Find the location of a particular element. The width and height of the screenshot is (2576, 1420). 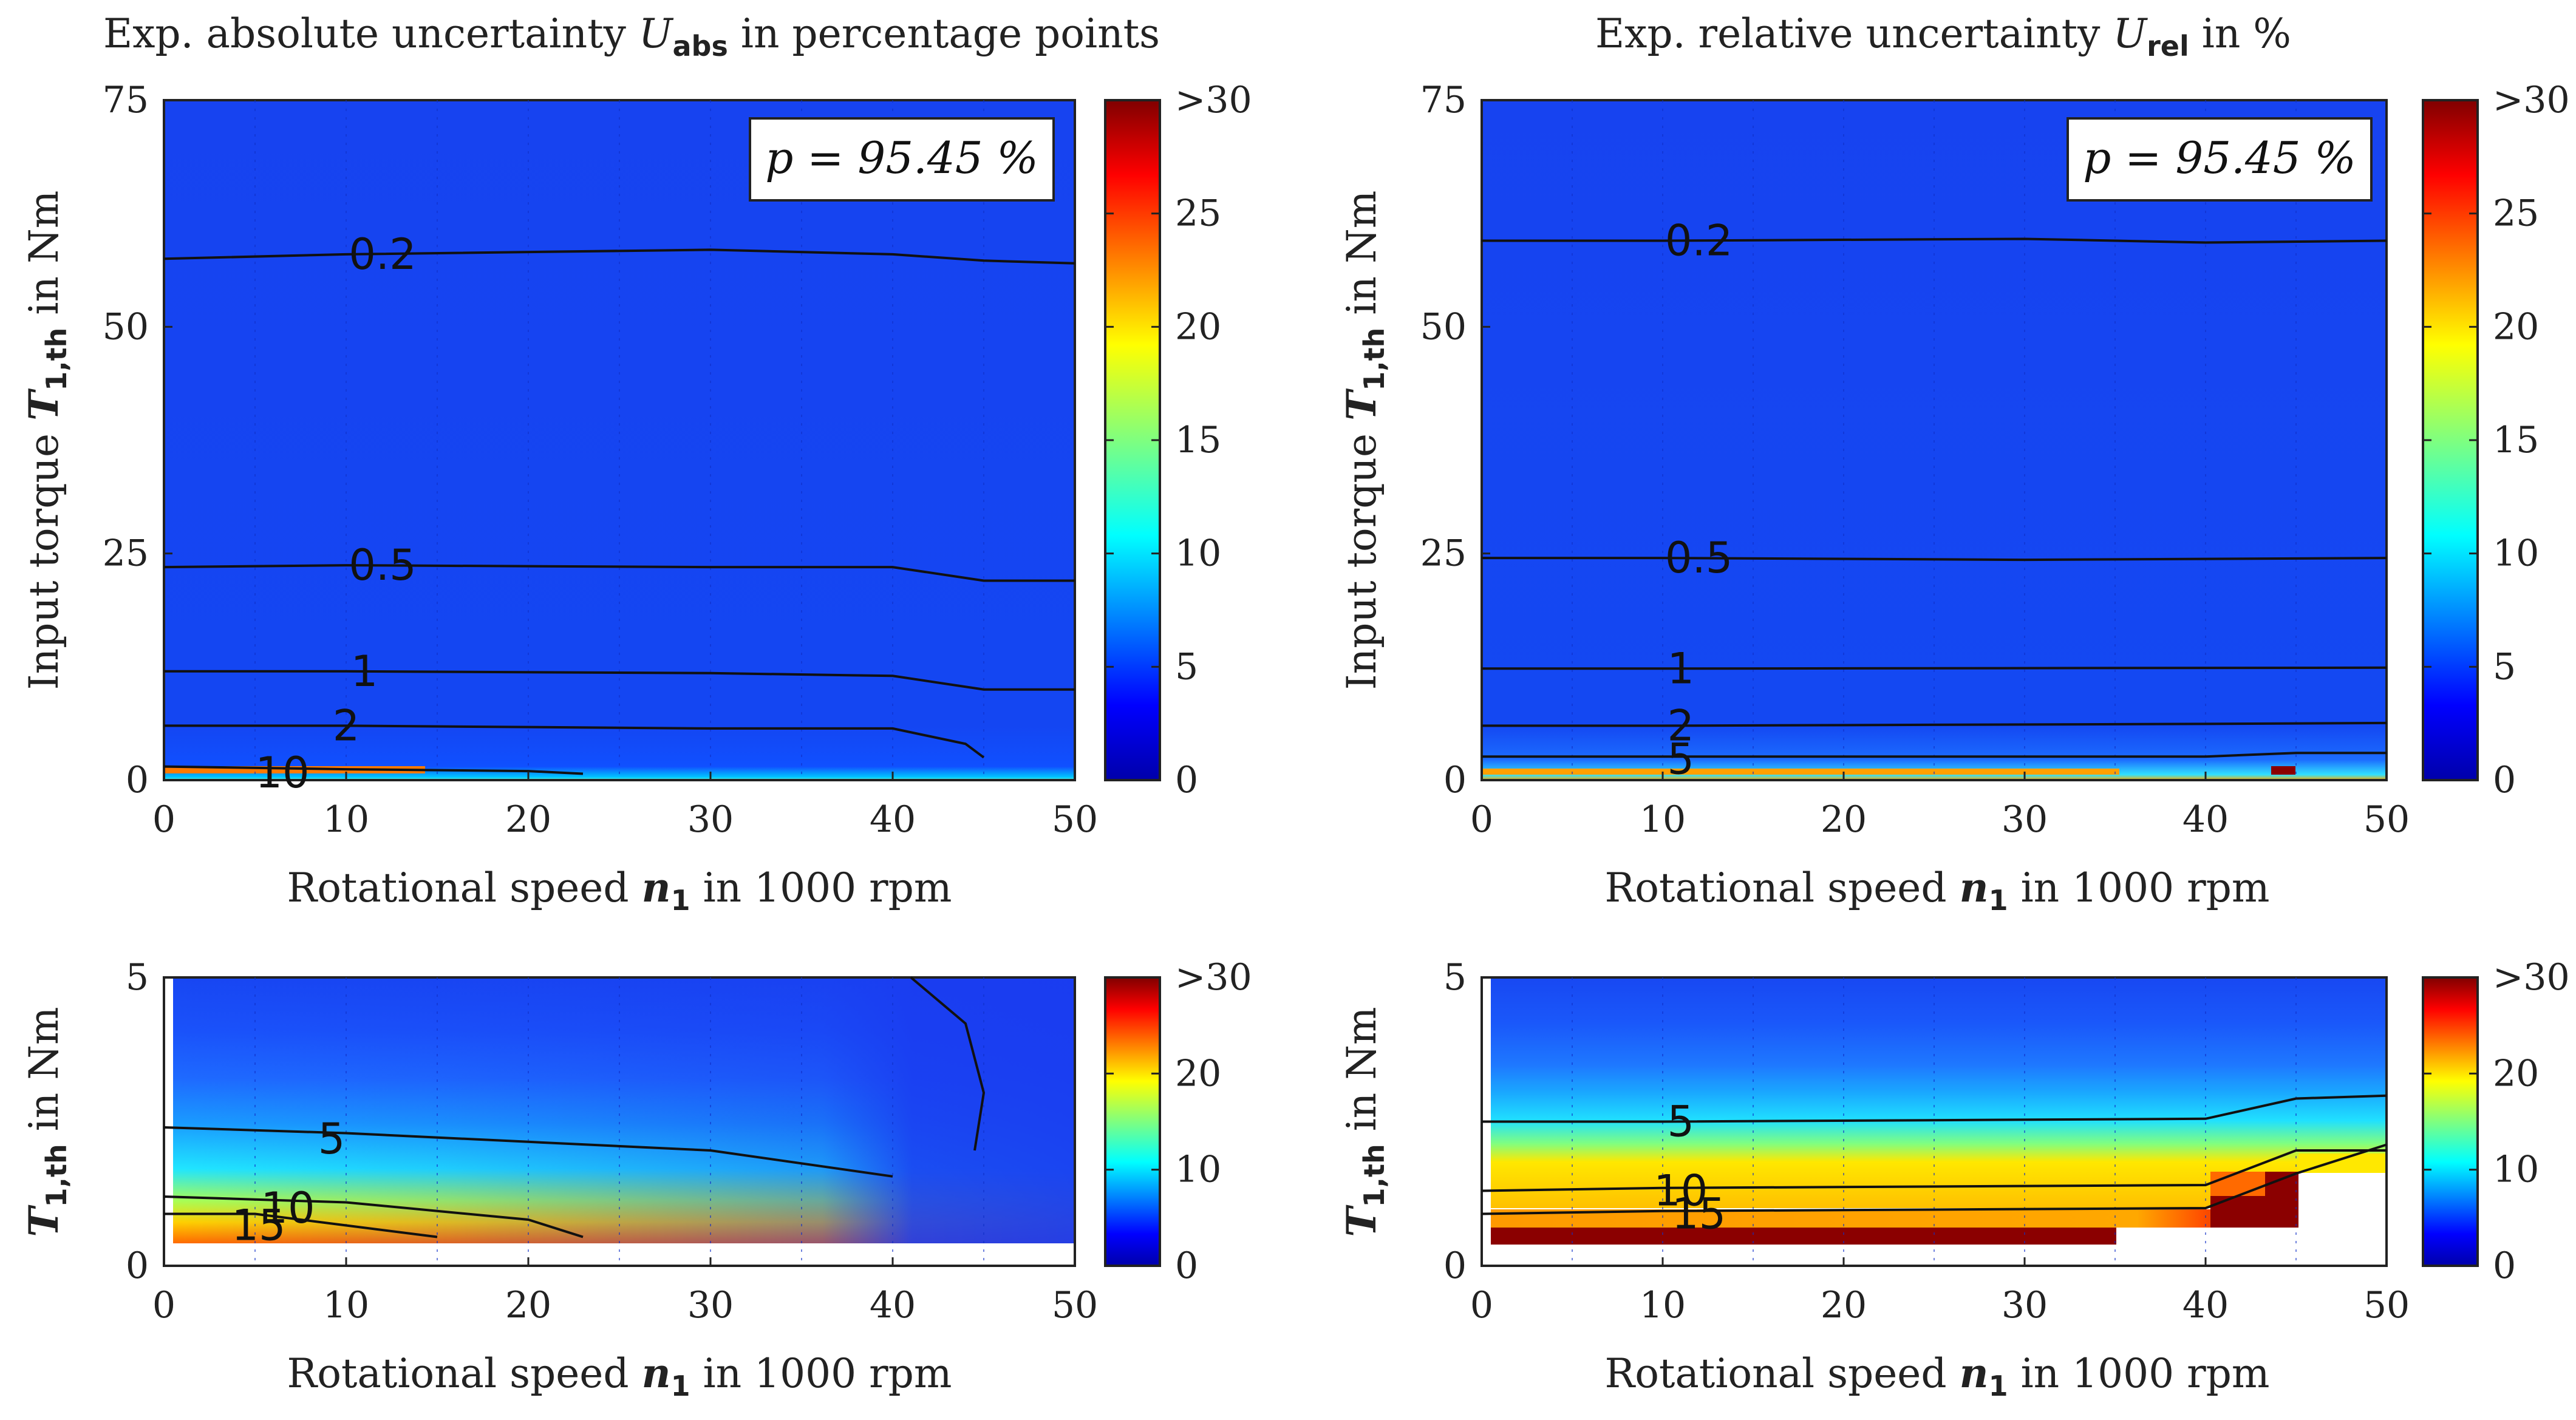

white-region-right is located at coordinates (2342, 1219).